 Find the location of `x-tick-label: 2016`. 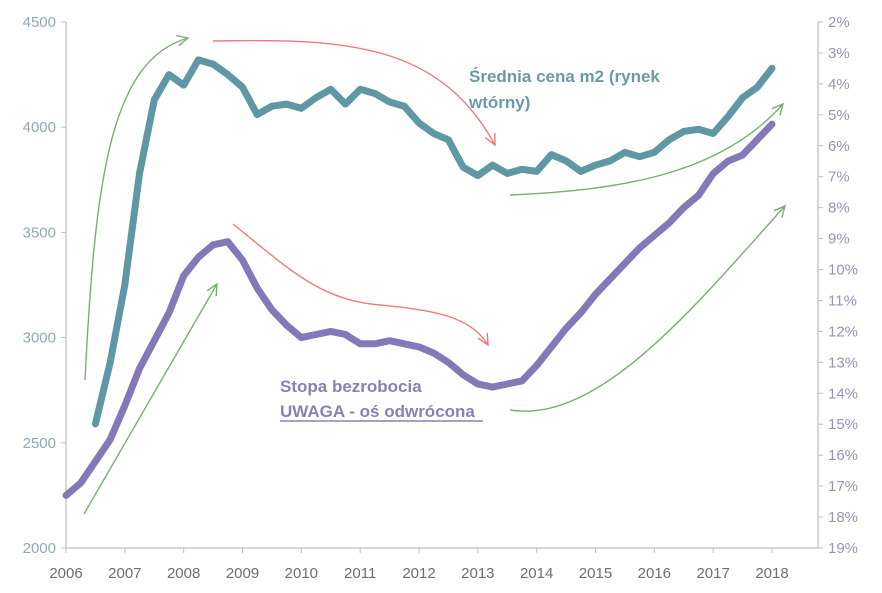

x-tick-label: 2016 is located at coordinates (654, 573).